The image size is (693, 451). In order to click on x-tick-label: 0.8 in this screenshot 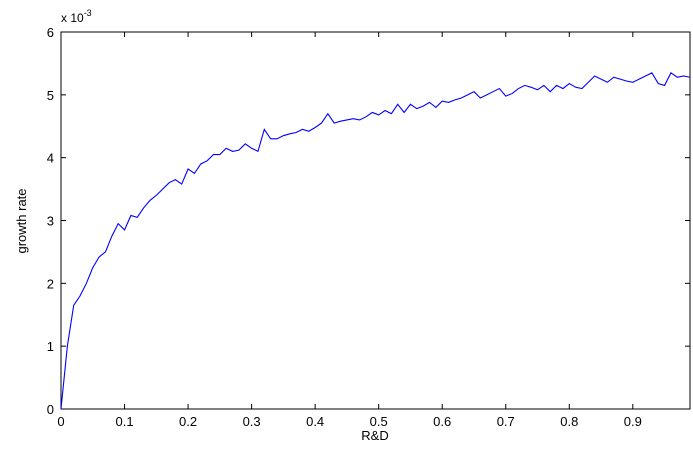, I will do `click(569, 421)`.